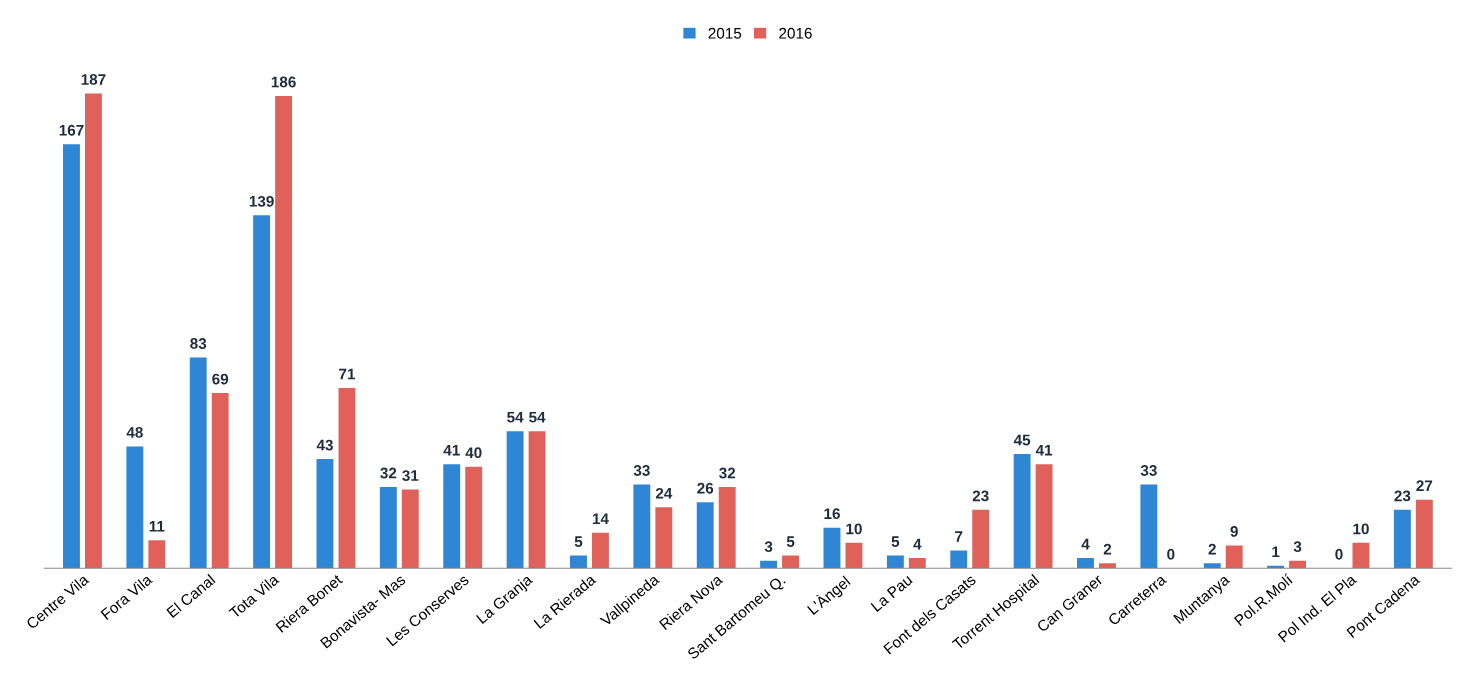  Describe the element at coordinates (705, 488) in the screenshot. I see `data-label: 26` at that location.